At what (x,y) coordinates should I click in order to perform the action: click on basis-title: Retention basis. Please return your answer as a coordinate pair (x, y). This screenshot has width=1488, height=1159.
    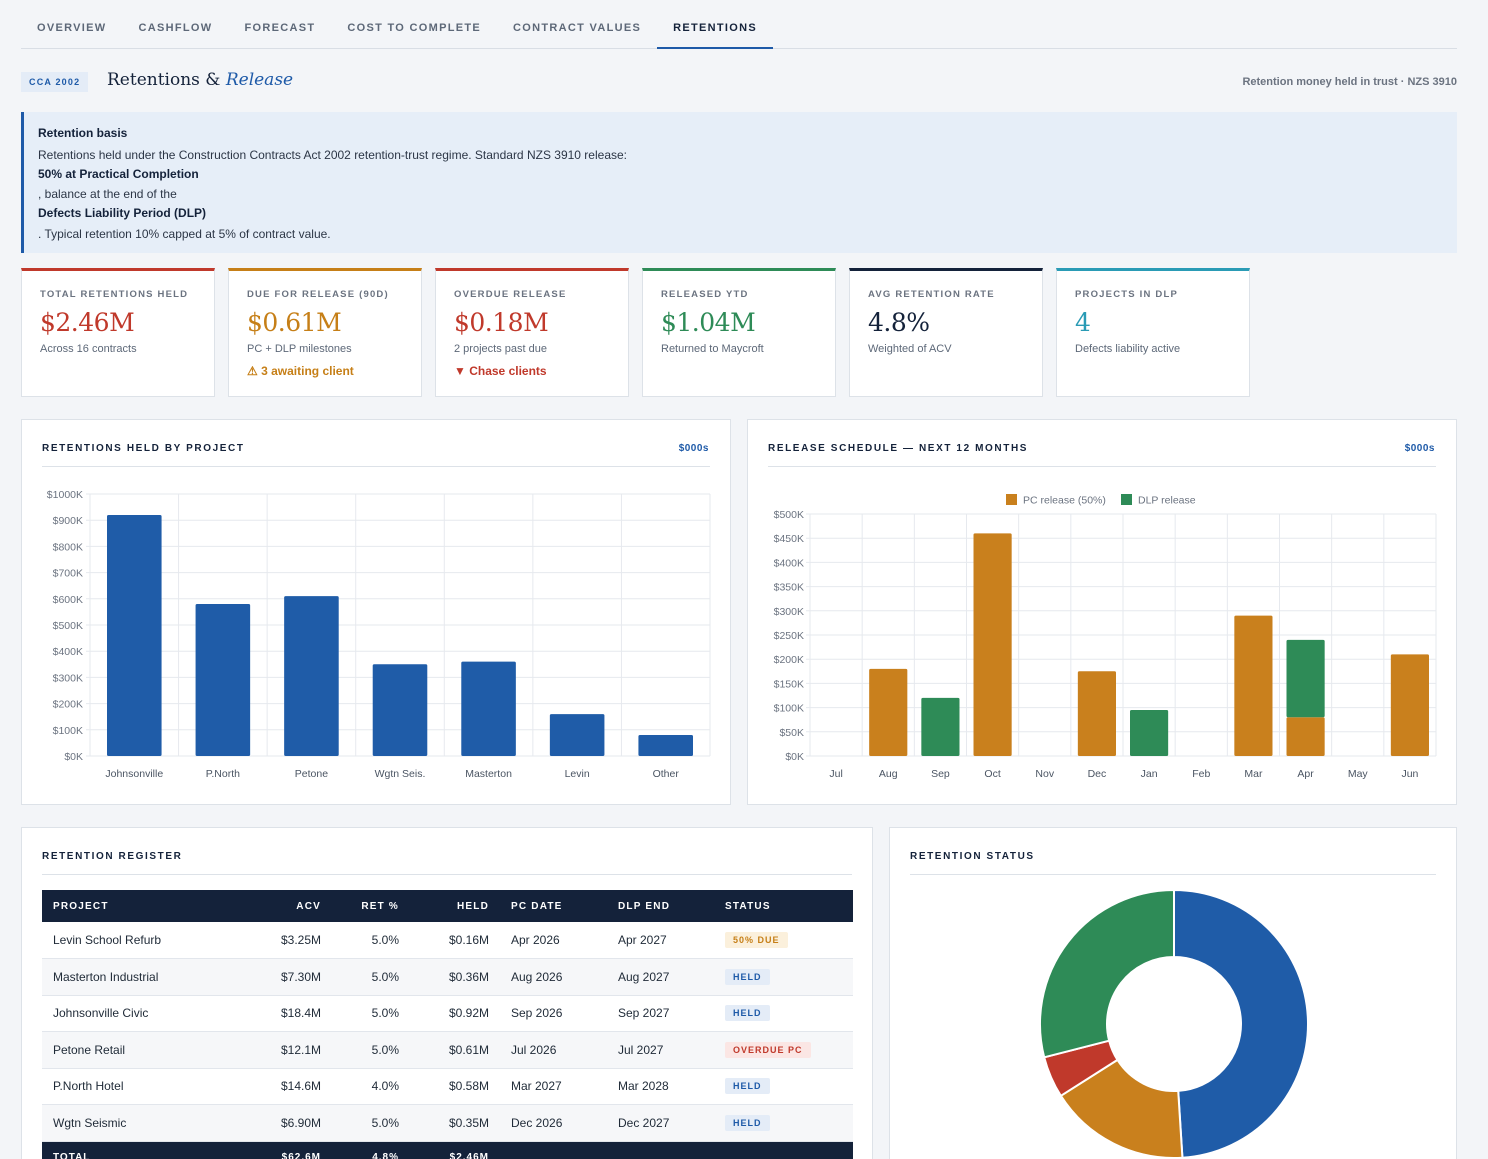
    Looking at the image, I should click on (83, 133).